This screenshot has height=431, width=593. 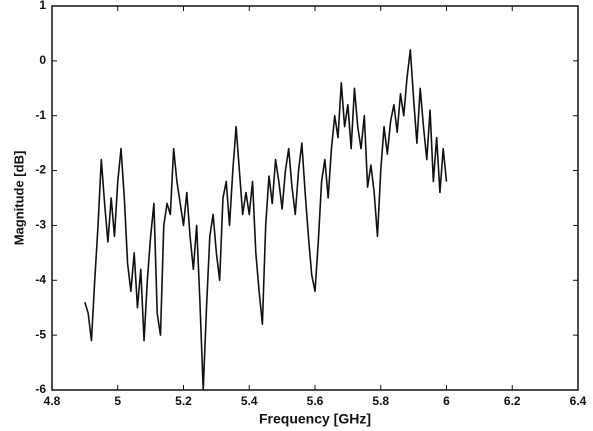 I want to click on y-tick-label: -4, so click(x=40, y=279).